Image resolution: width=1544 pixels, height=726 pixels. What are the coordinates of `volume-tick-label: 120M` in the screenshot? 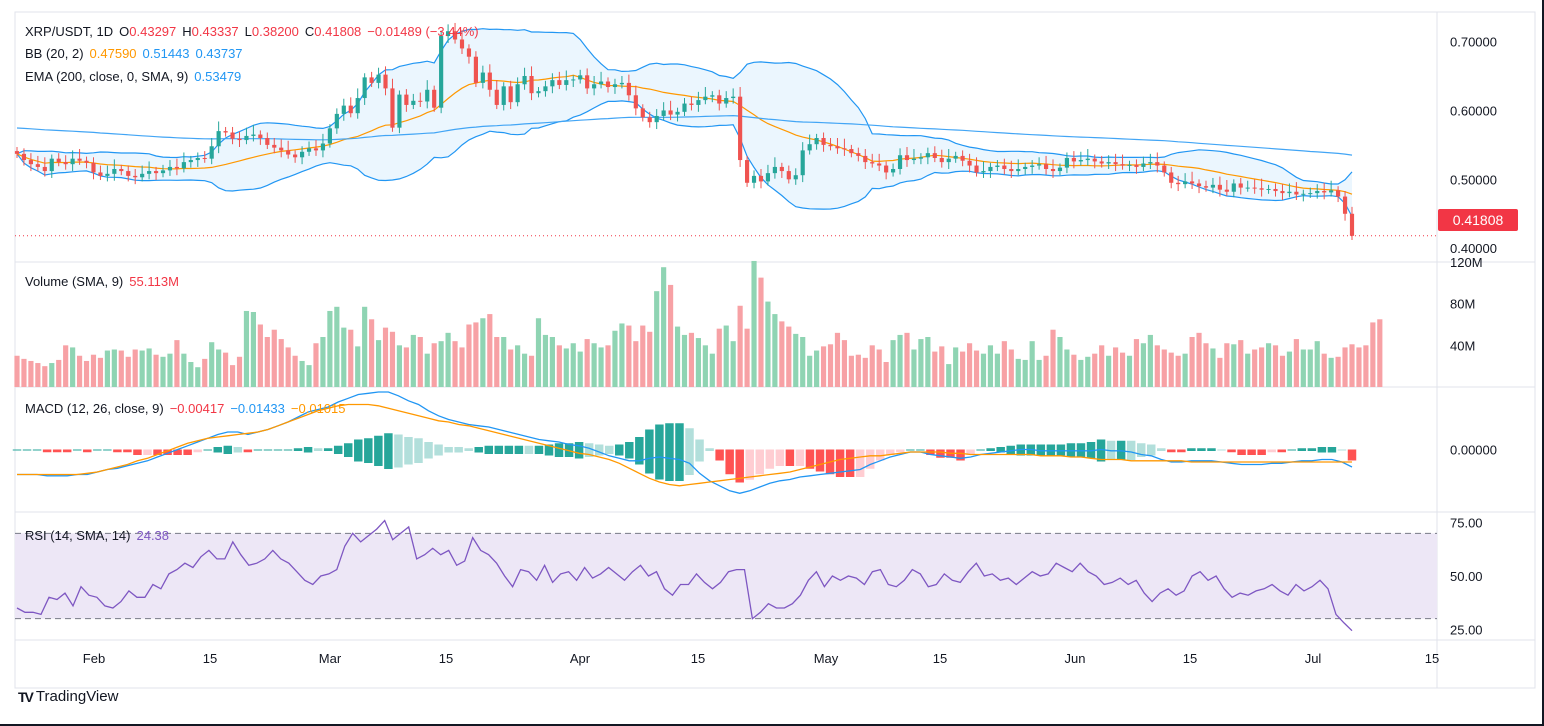 It's located at (1466, 262).